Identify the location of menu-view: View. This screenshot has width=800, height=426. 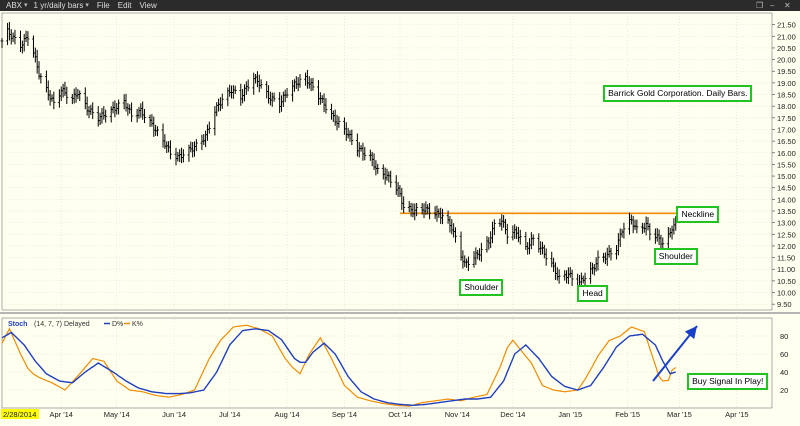
(148, 5).